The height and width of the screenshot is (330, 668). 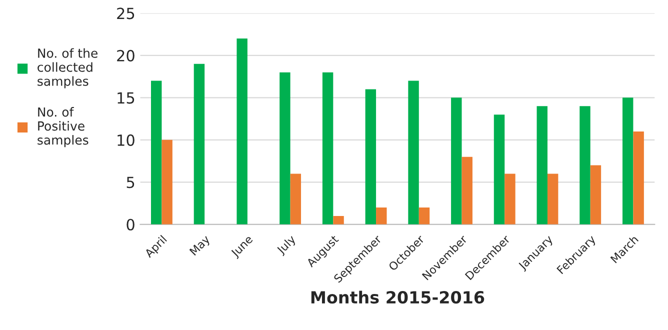 I want to click on y-tick-label: 10, so click(x=126, y=140).